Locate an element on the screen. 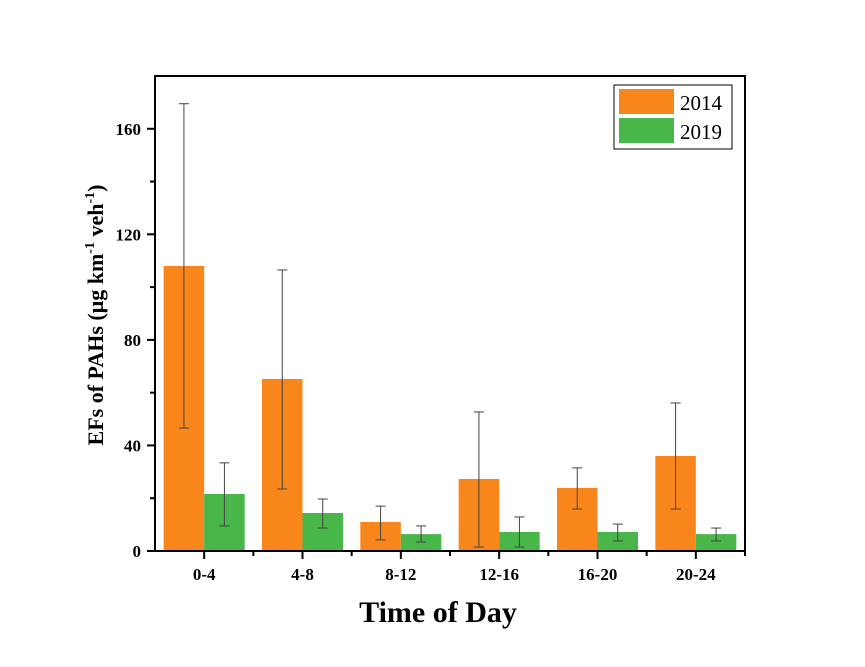 This screenshot has height=667, width=865. legend-swatch-2019 is located at coordinates (646, 130).